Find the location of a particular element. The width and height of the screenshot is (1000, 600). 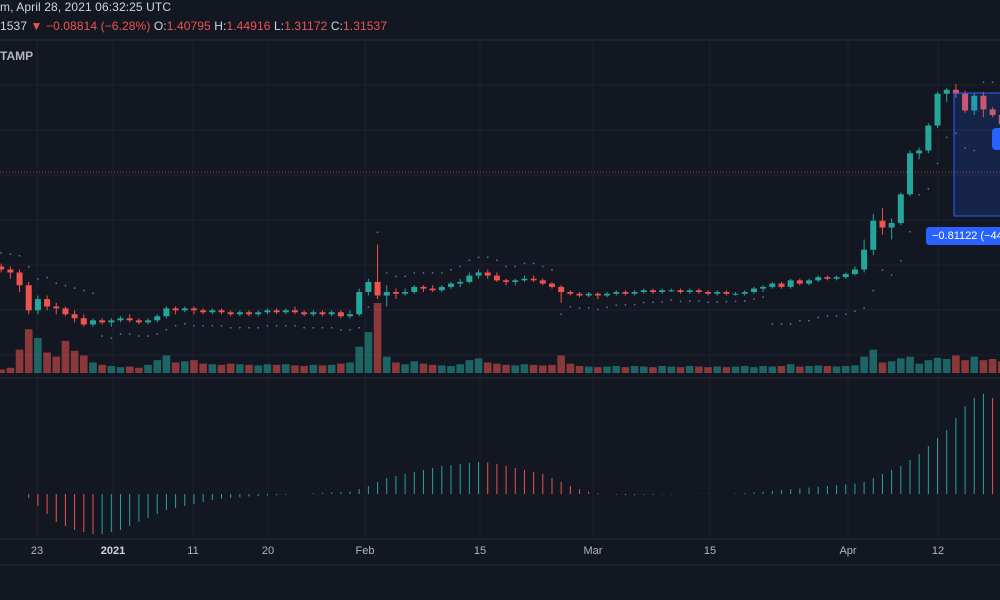

measure-range-box is located at coordinates (976, 154).